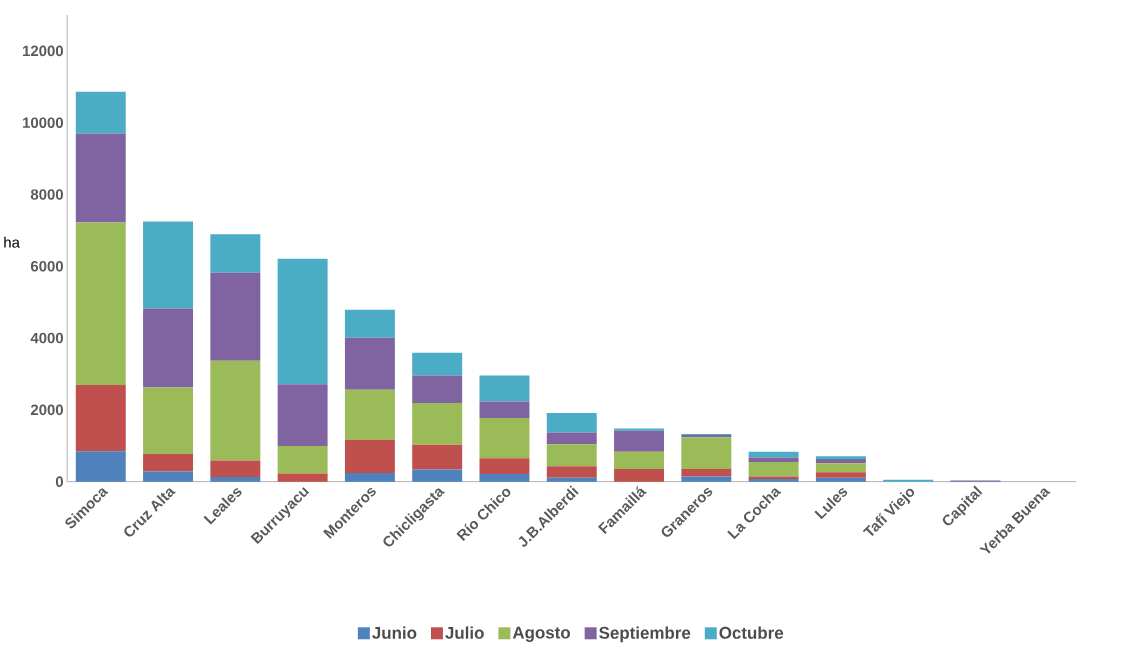  What do you see at coordinates (46, 194) in the screenshot?
I see `y-tick-label: 8000` at bounding box center [46, 194].